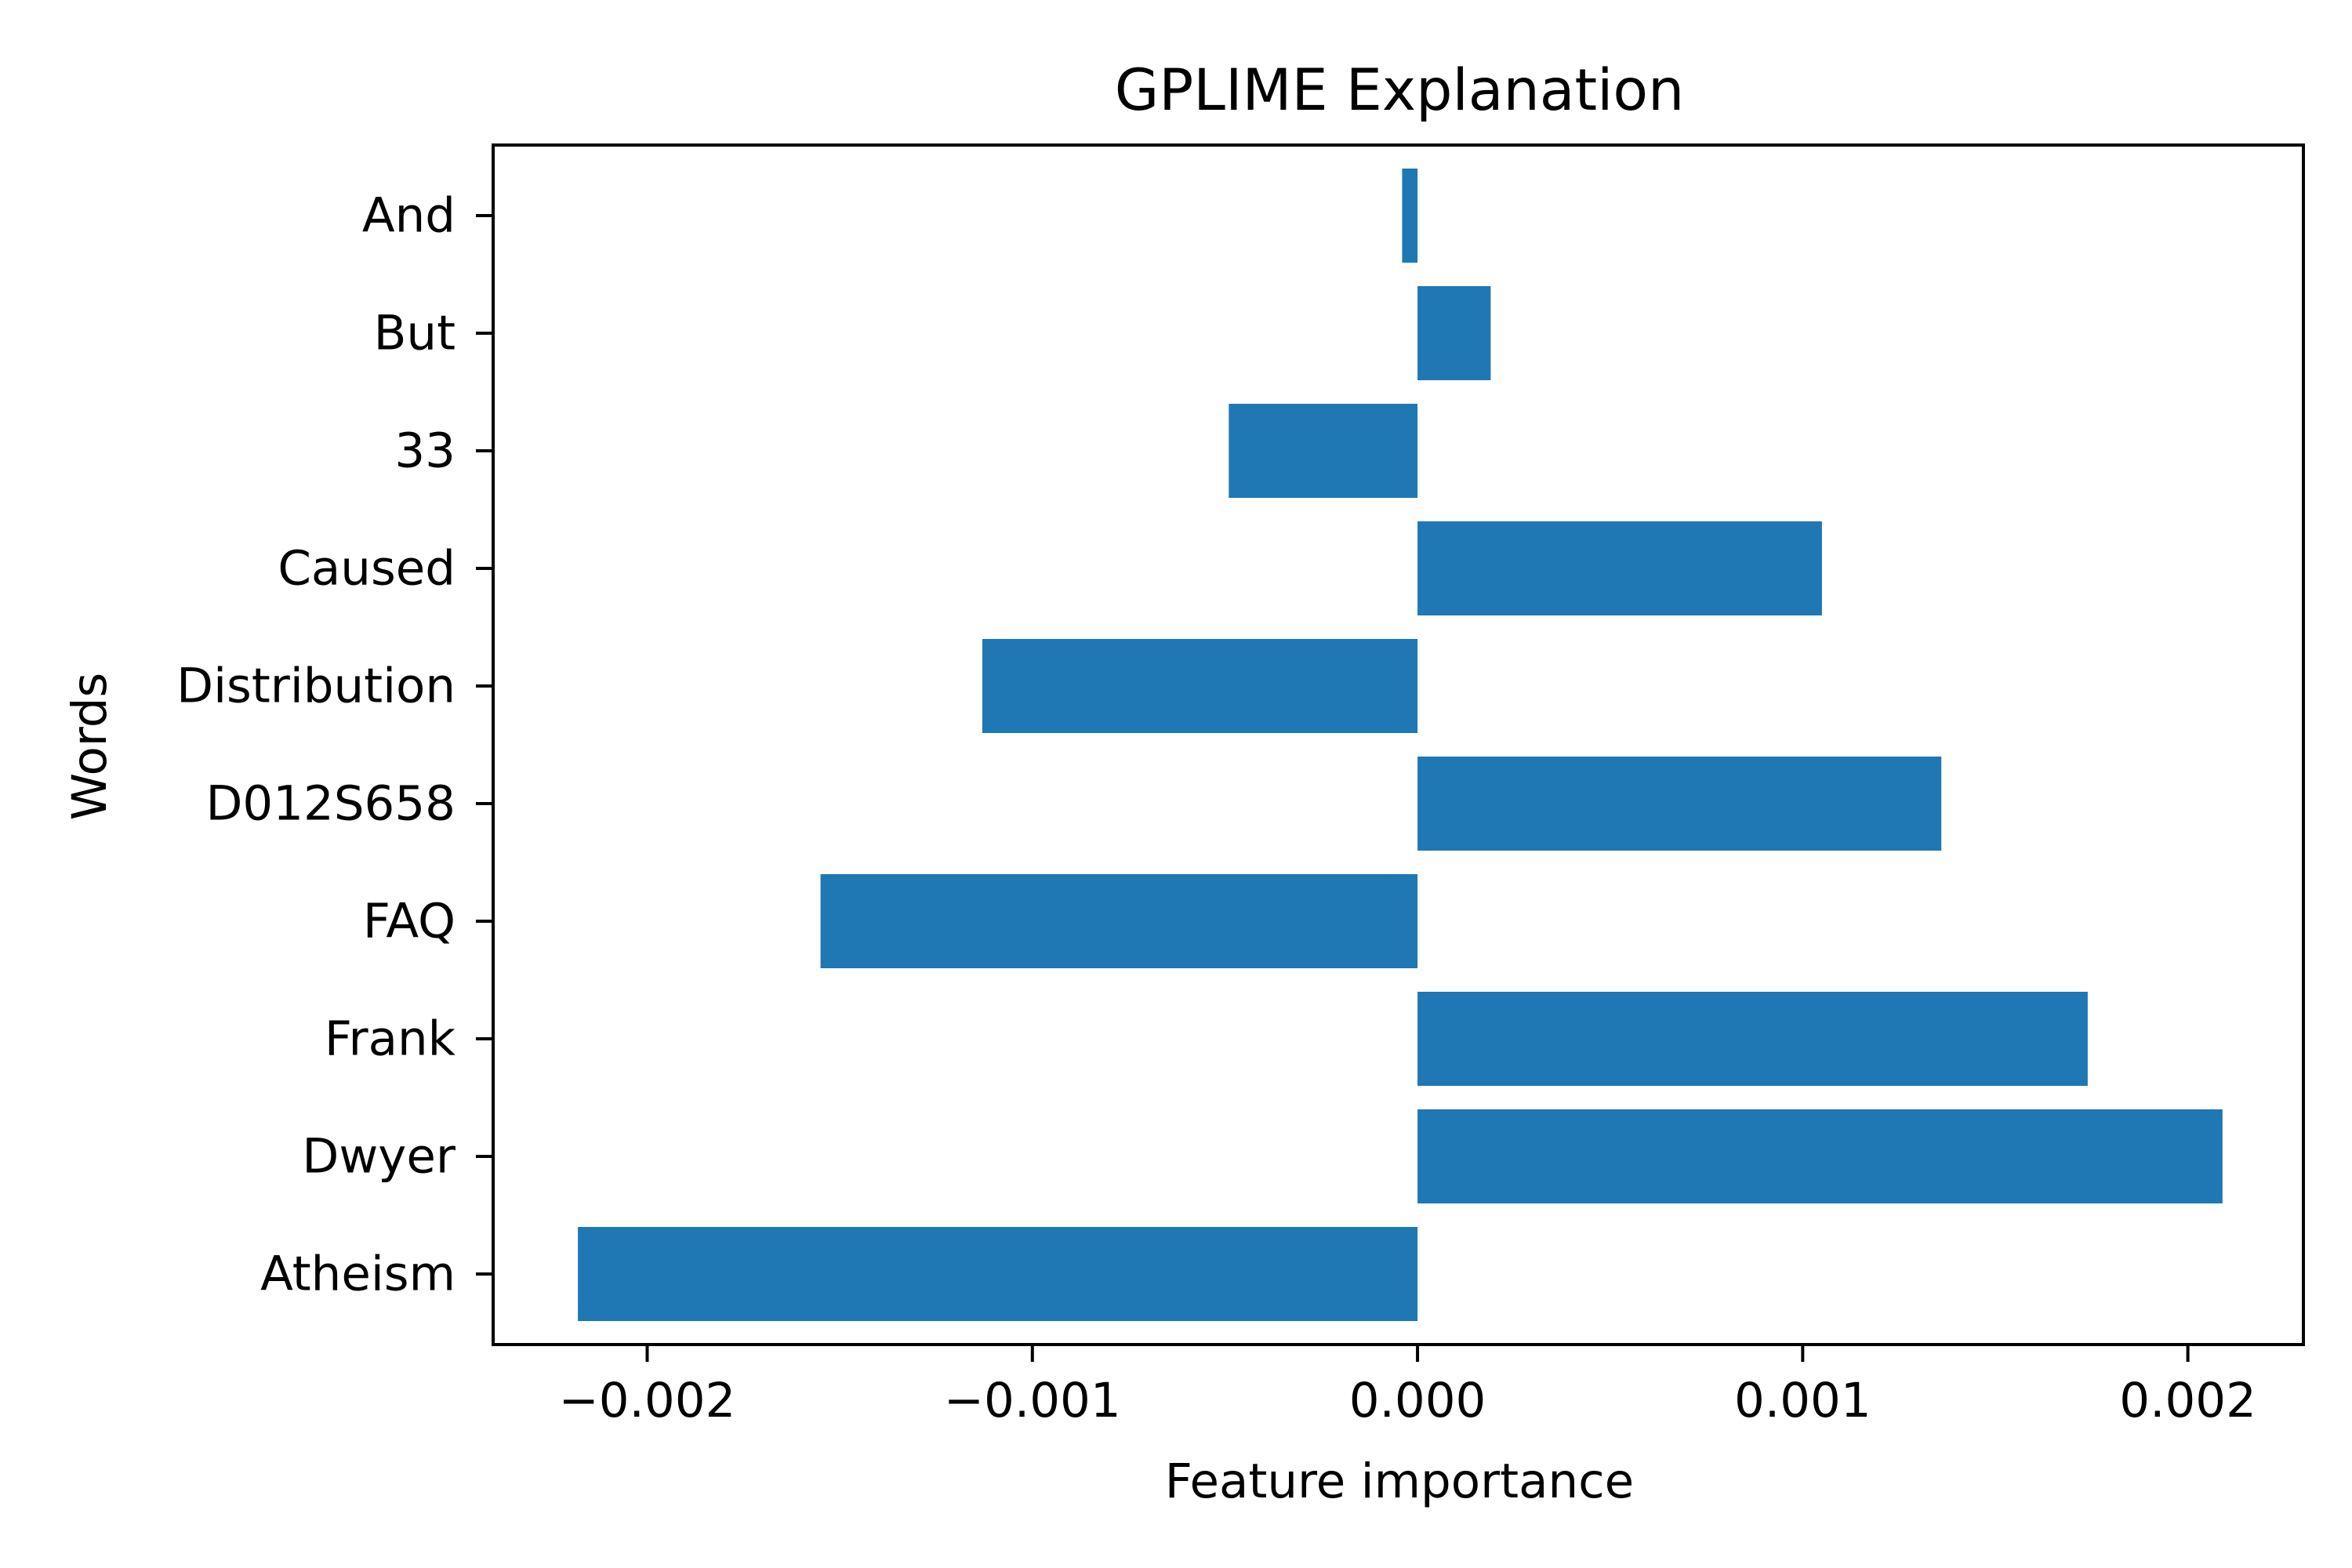  What do you see at coordinates (316, 686) in the screenshot?
I see `y-tick-label: Distribution` at bounding box center [316, 686].